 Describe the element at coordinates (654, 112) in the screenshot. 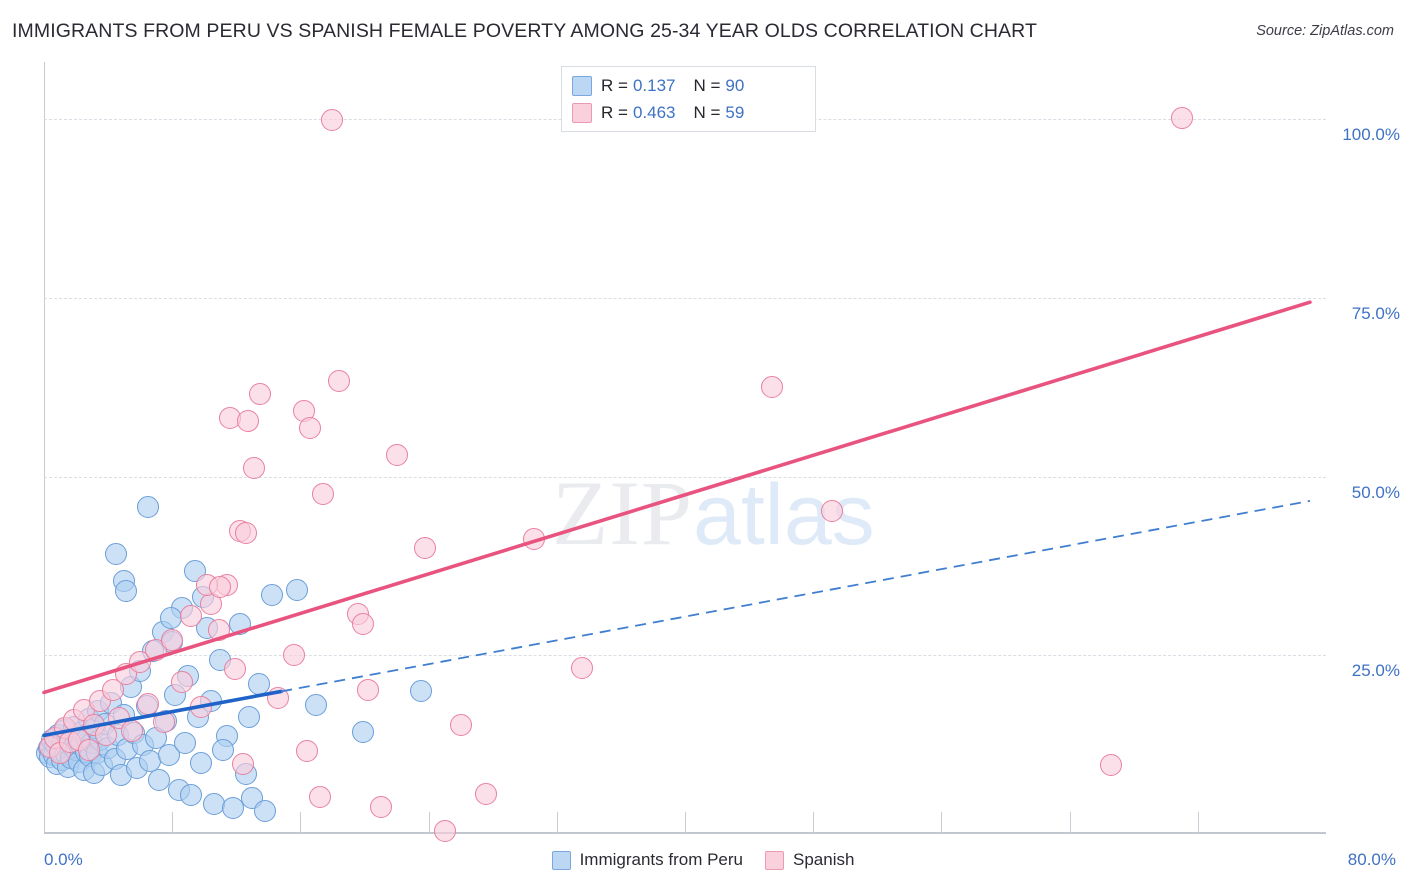

I see `stats-r-value-spanish: 0.463` at that location.